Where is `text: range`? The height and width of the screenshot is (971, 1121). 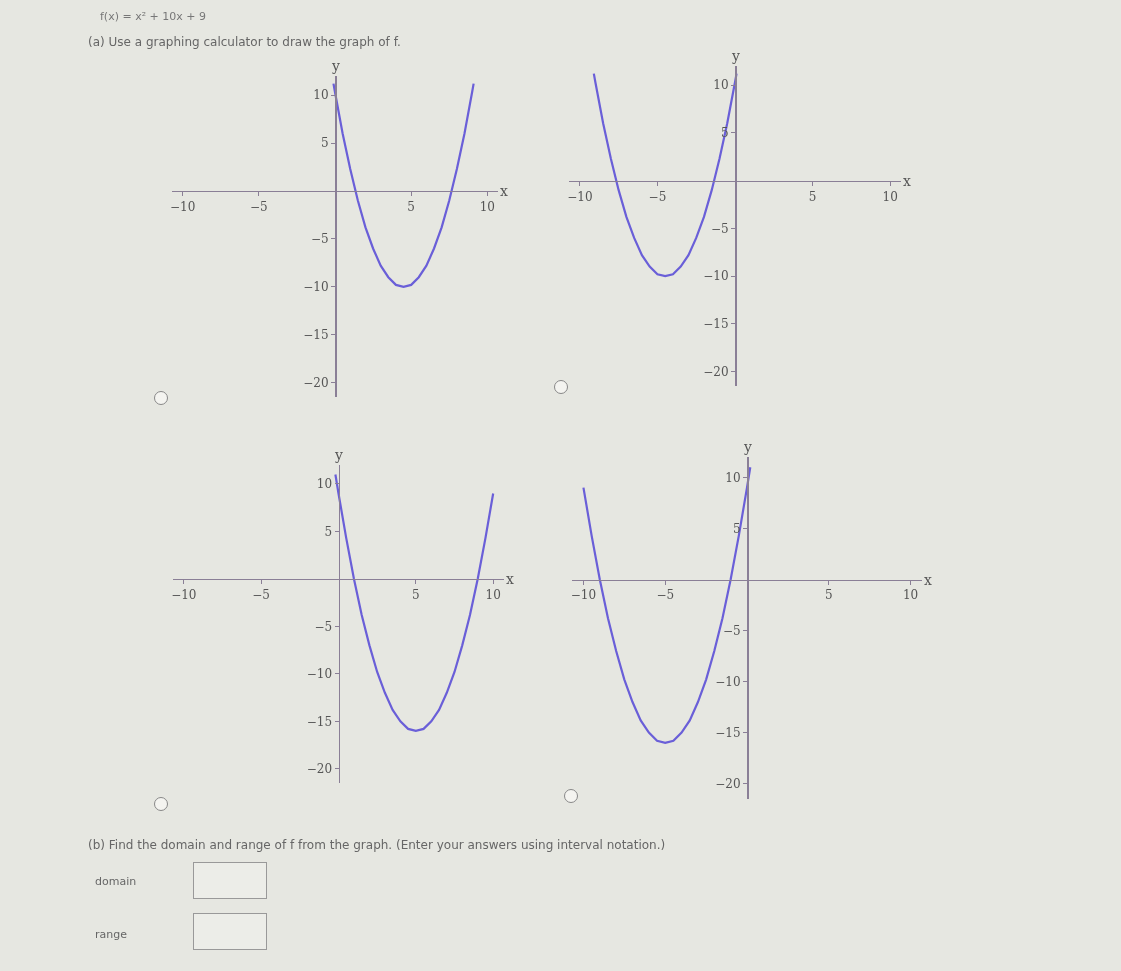 text: range is located at coordinates (111, 934).